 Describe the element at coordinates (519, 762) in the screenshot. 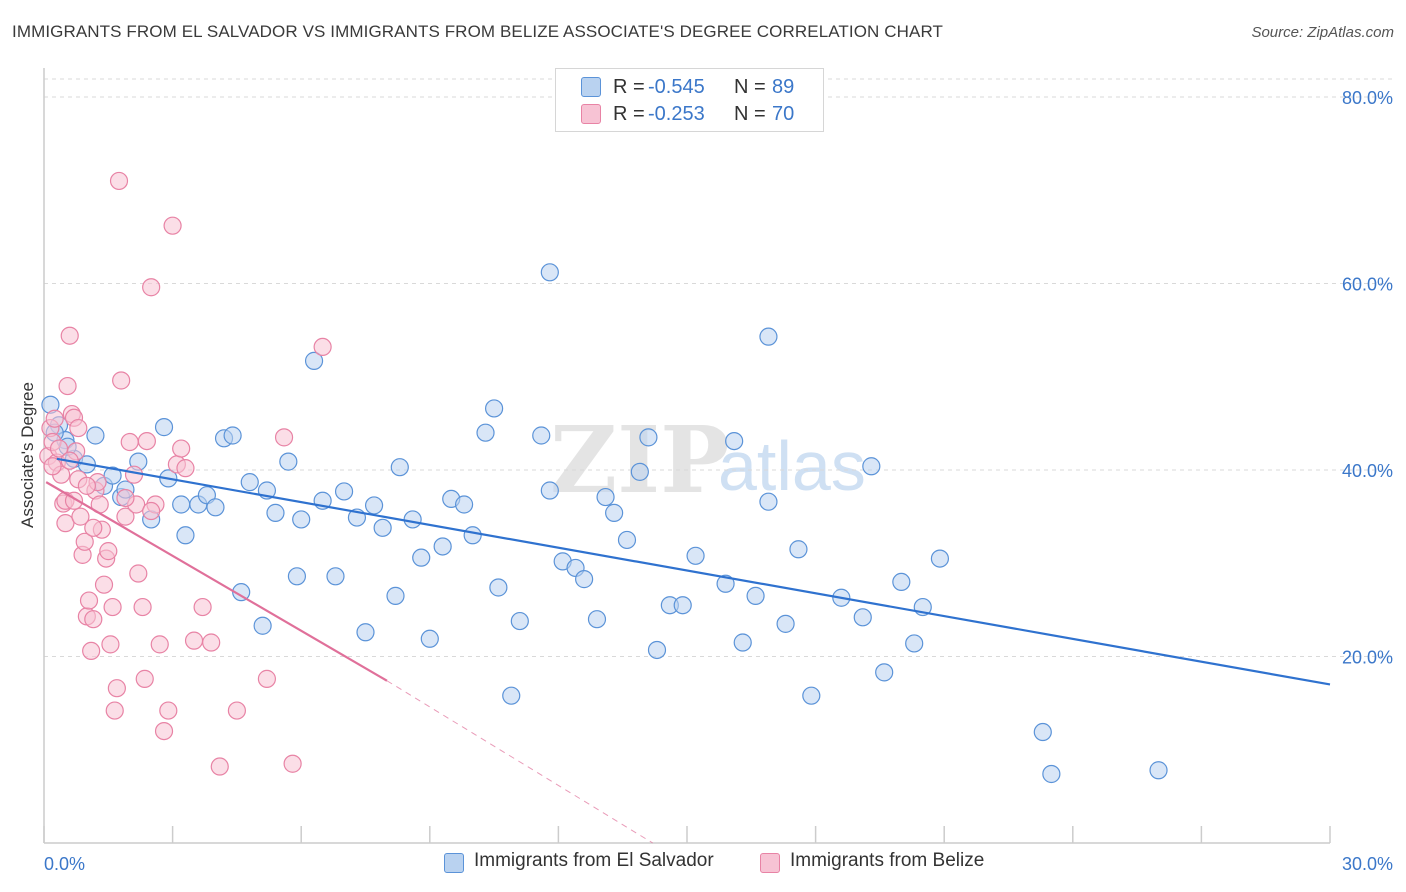

I see `trendline-belize-extension` at that location.